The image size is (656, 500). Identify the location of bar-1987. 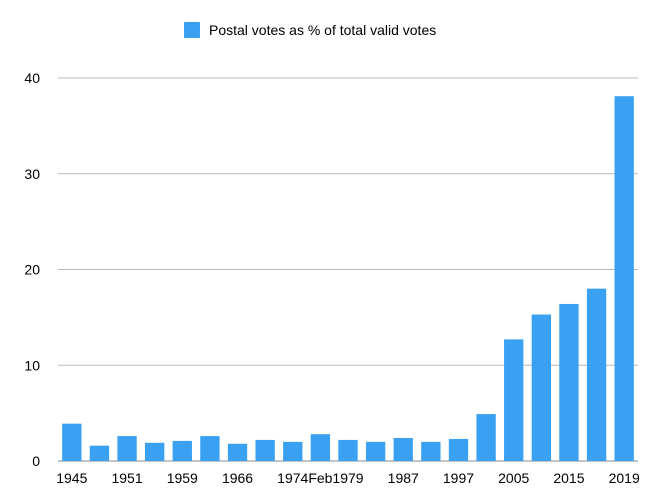
(403, 449).